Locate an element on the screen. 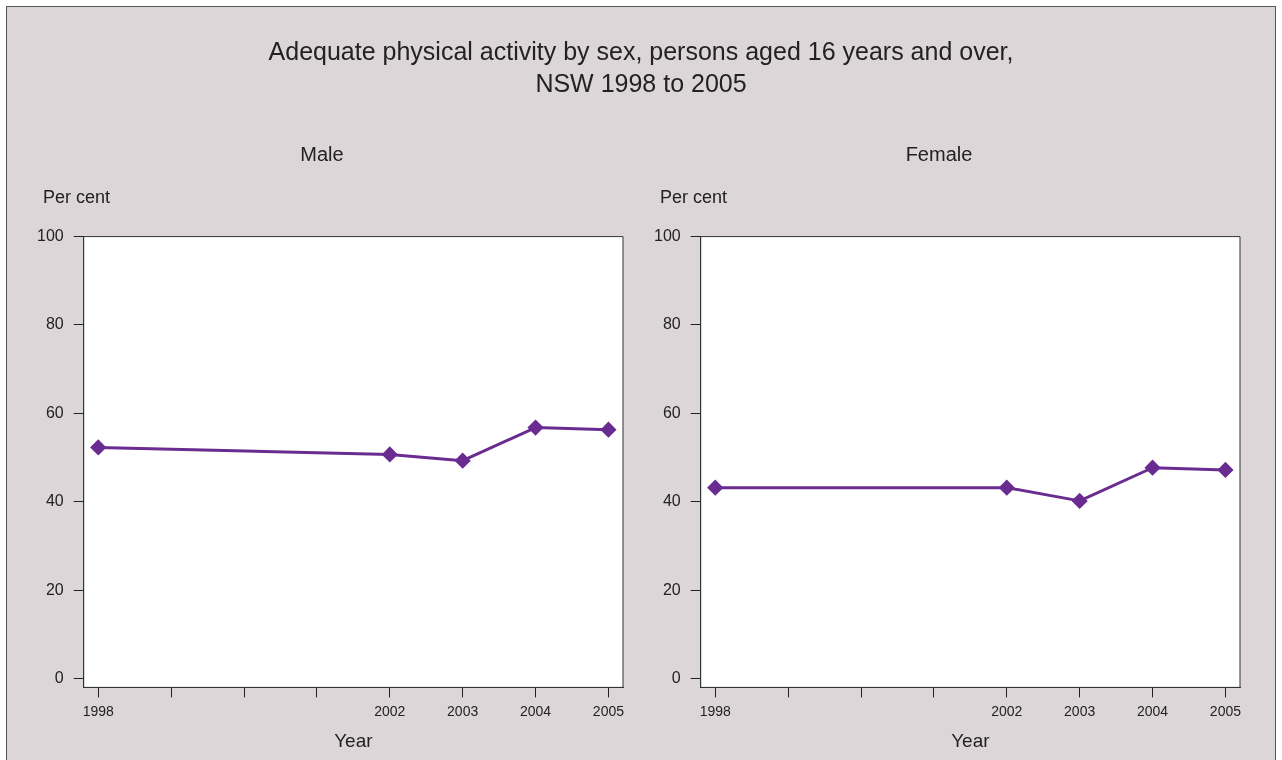 The width and height of the screenshot is (1282, 760). chart-title: Adequate physical activity by sex, persons aged 16 years and over, NSW 1998 to 2005 is located at coordinates (641, 67).